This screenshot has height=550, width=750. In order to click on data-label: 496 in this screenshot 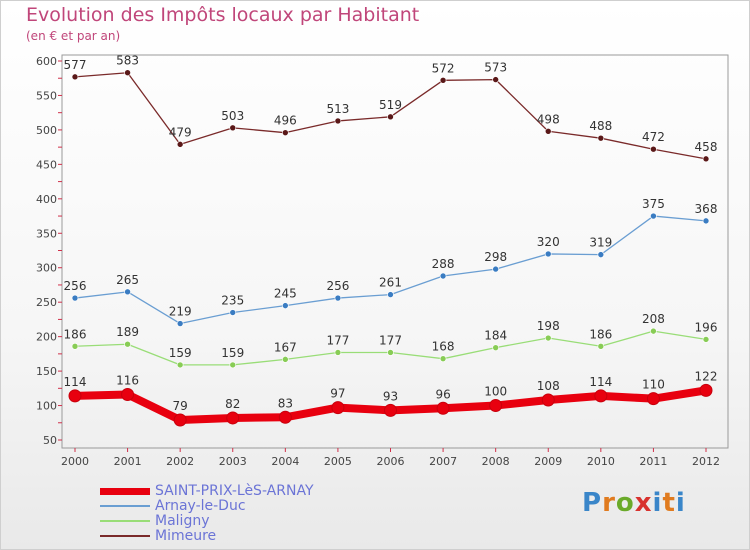, I will do `click(285, 121)`.